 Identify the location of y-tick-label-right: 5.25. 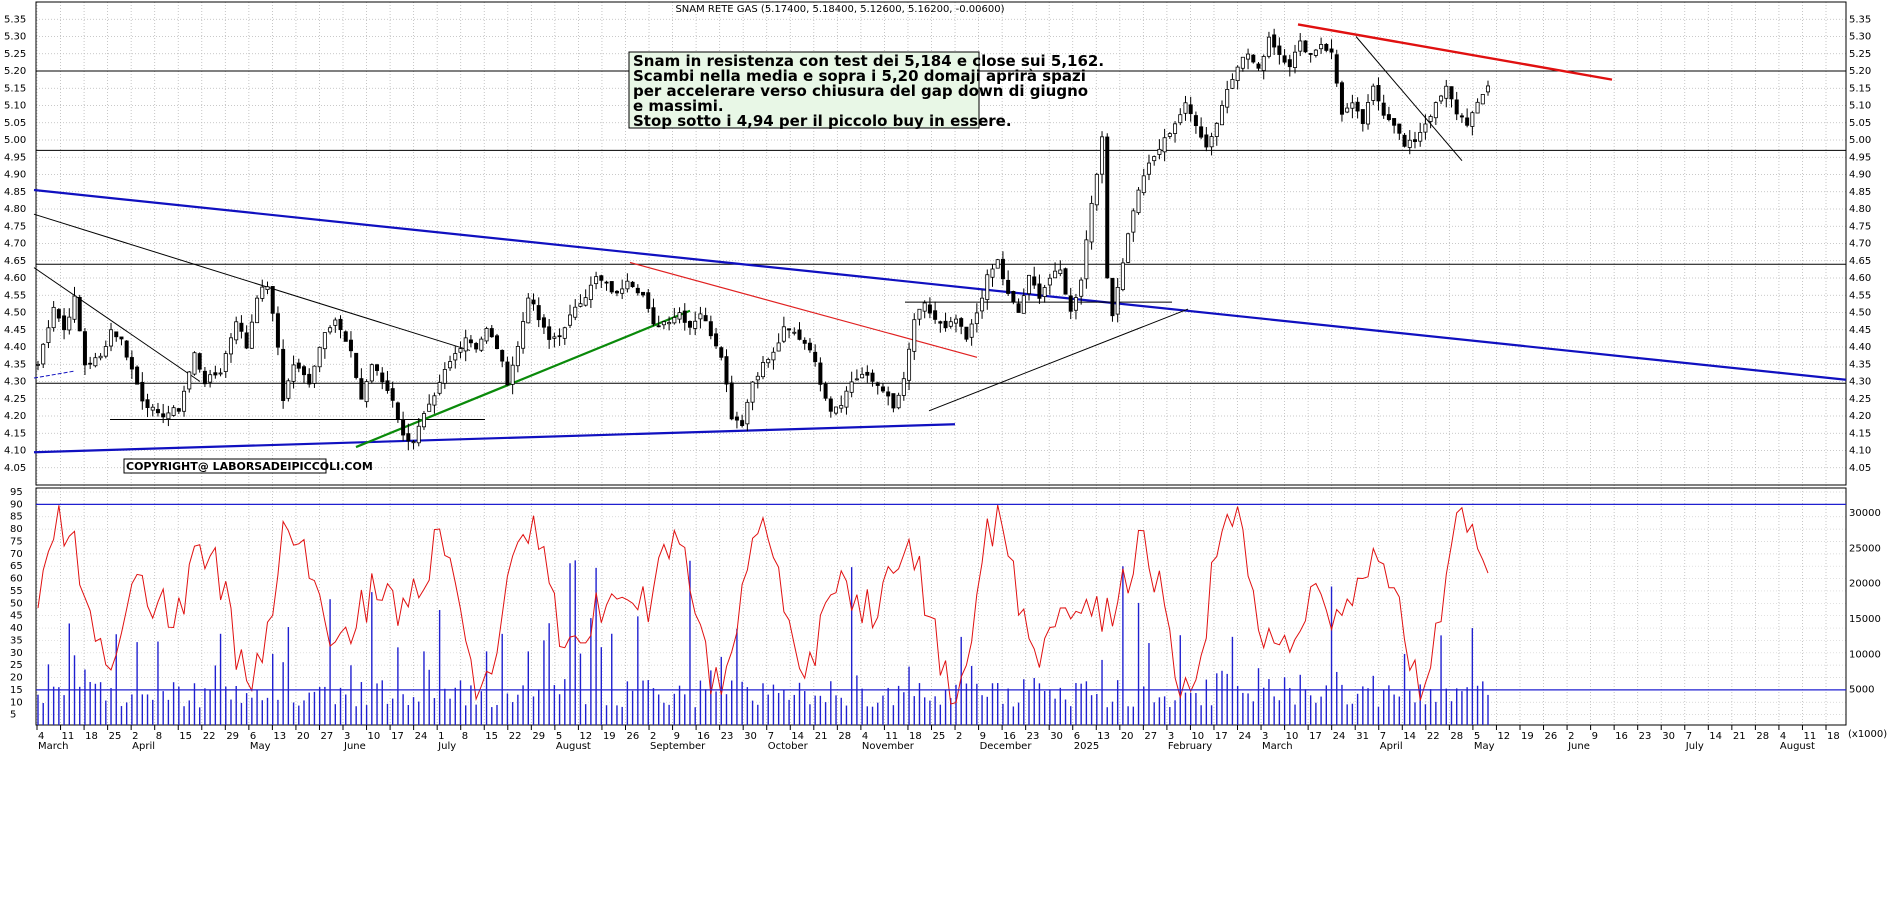
(1860, 54).